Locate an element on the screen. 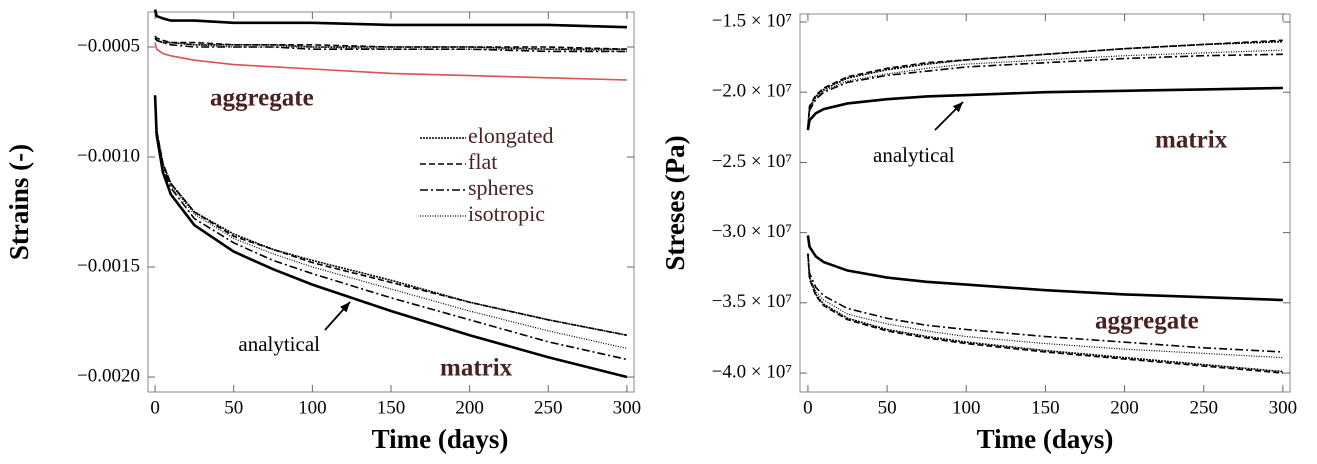  y-tick-label: −0.0010 is located at coordinates (108, 155).